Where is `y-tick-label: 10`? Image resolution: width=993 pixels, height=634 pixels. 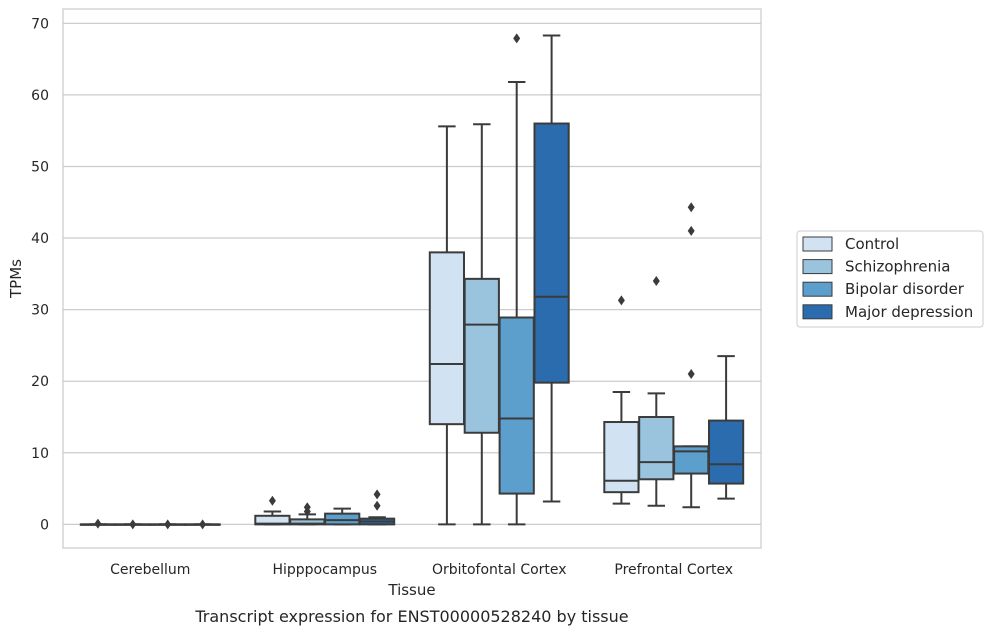 y-tick-label: 10 is located at coordinates (40, 454).